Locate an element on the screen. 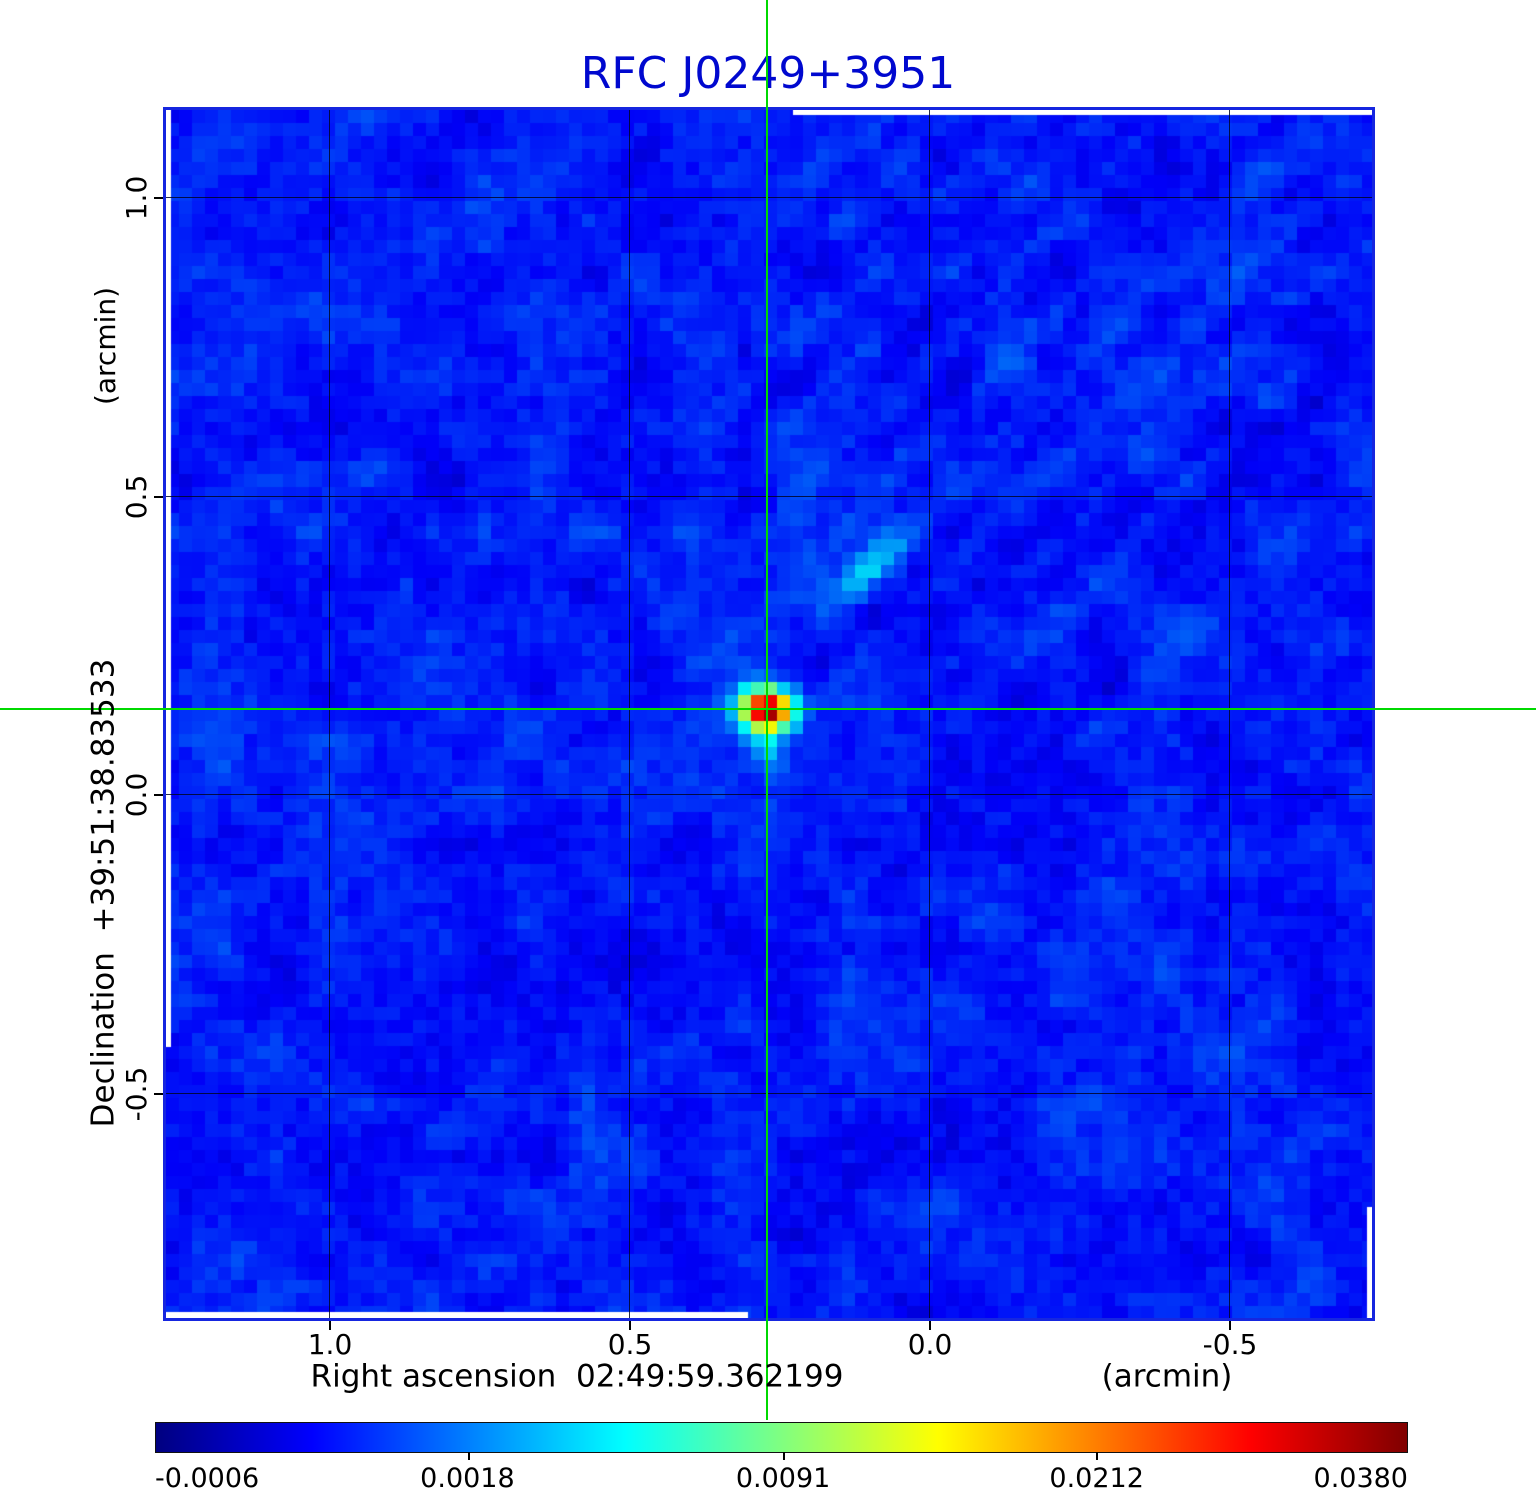 The width and height of the screenshot is (1536, 1511). y-tick-label: 0.0 is located at coordinates (136, 795).